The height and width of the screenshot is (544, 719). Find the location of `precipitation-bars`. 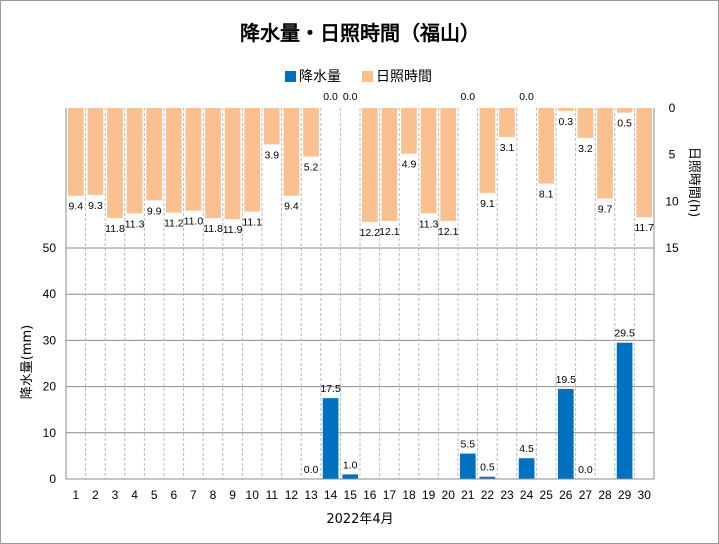

precipitation-bars is located at coordinates (477, 410).